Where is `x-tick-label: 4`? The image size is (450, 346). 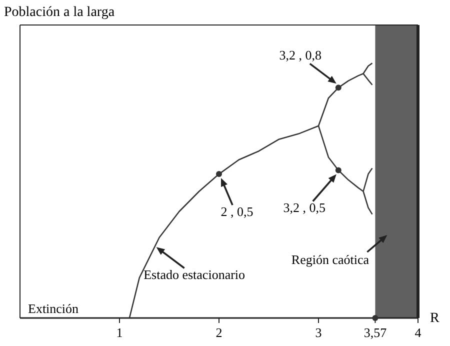
x-tick-label: 4 is located at coordinates (418, 332).